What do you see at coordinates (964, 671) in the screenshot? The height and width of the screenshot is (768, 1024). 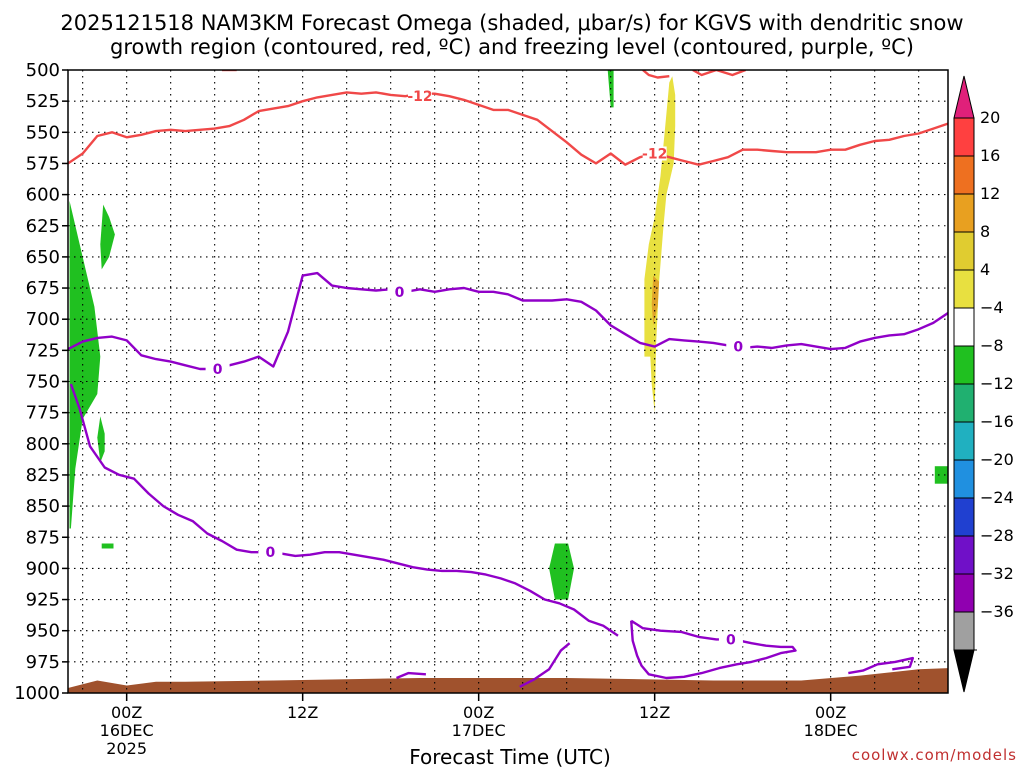 I see `colorbar-bottom-arrow` at bounding box center [964, 671].